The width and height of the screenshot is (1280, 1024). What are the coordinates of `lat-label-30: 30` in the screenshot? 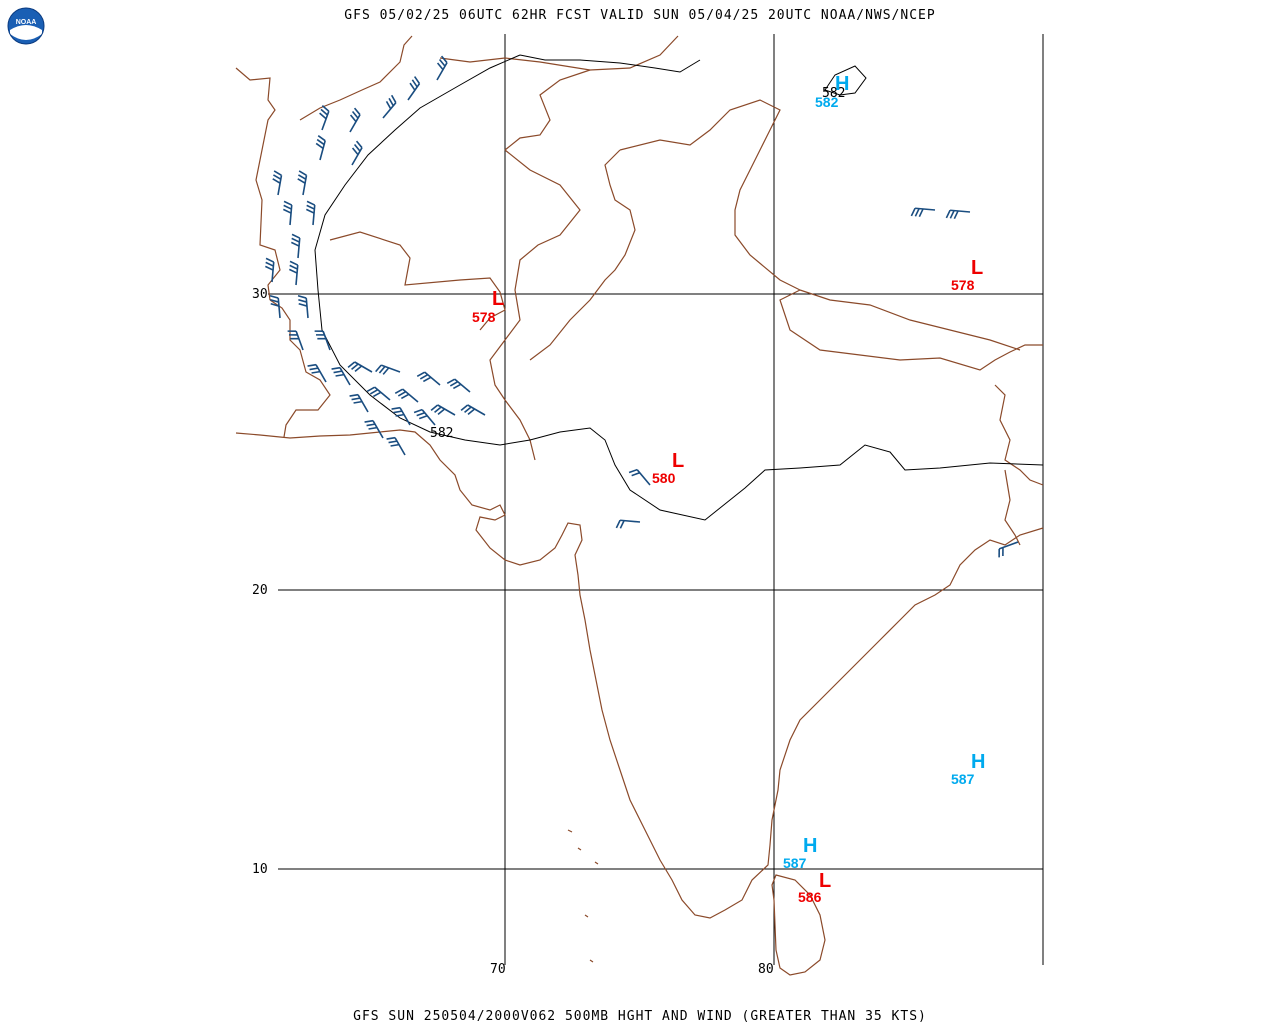 It's located at (260, 294).